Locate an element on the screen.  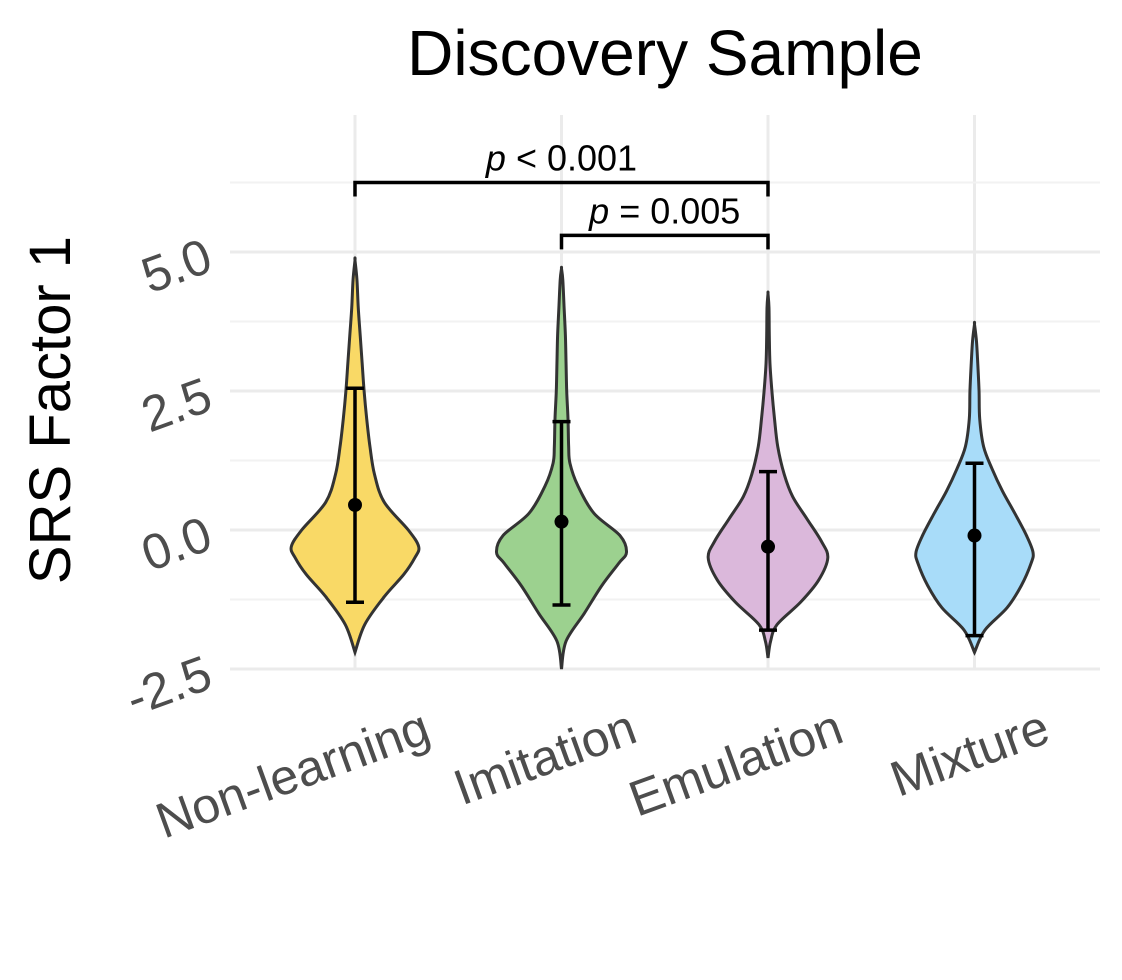
p-value-label: p < 0.001 is located at coordinates (561, 158).